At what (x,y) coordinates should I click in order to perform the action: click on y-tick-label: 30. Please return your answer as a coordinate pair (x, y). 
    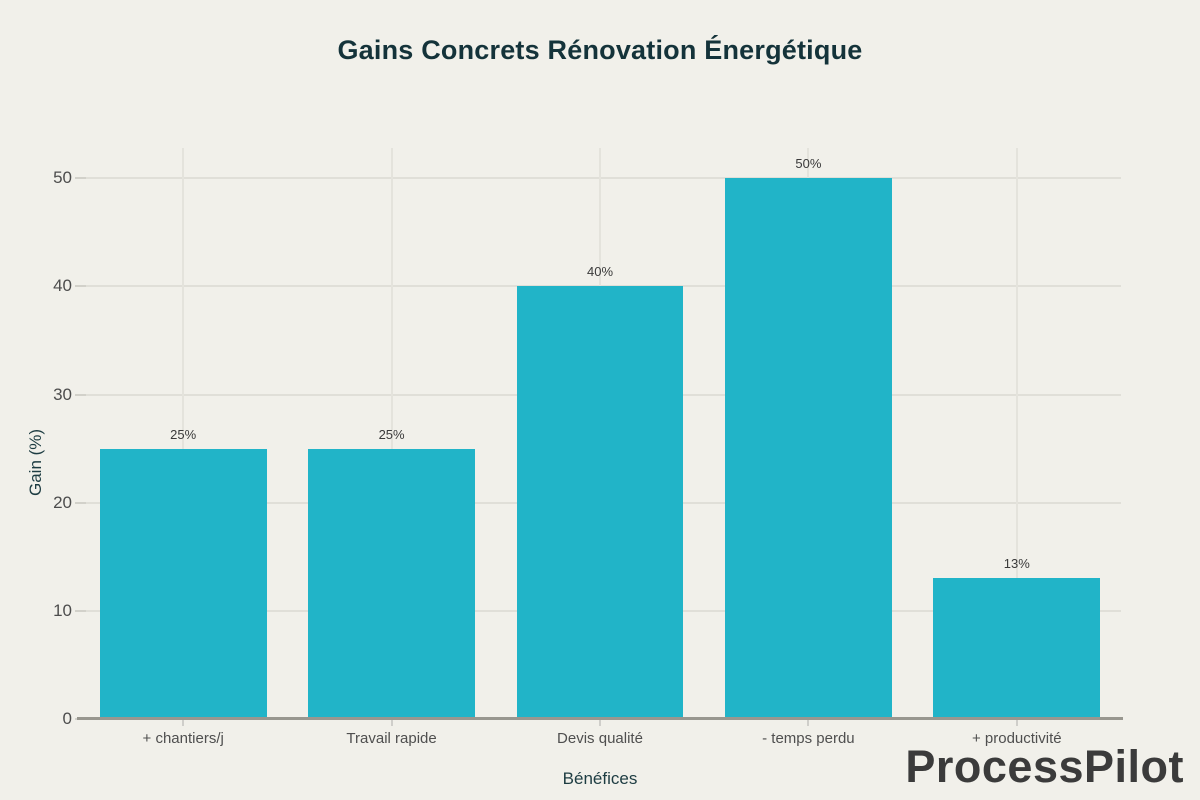
    Looking at the image, I should click on (62, 394).